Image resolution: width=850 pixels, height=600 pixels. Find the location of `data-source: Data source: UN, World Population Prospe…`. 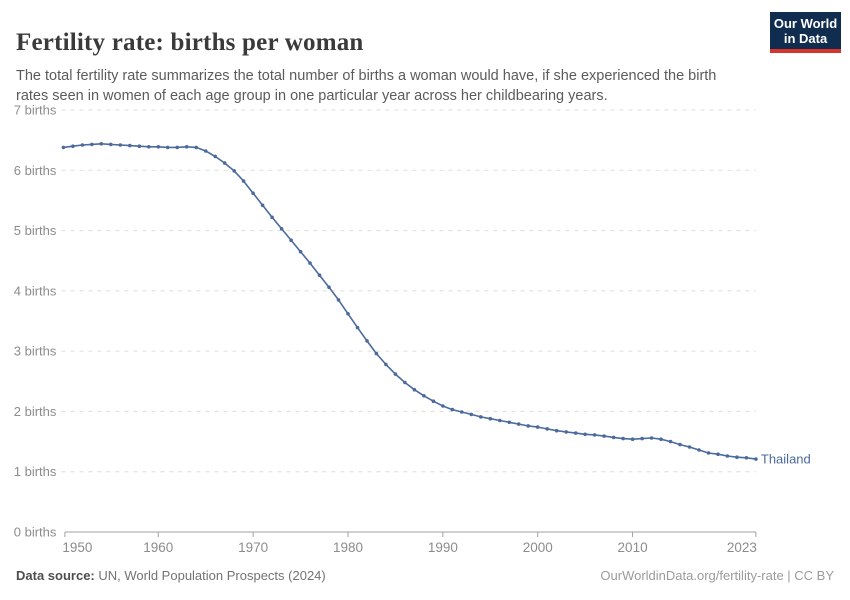

data-source: Data source: UN, World Population Prospe… is located at coordinates (171, 575).